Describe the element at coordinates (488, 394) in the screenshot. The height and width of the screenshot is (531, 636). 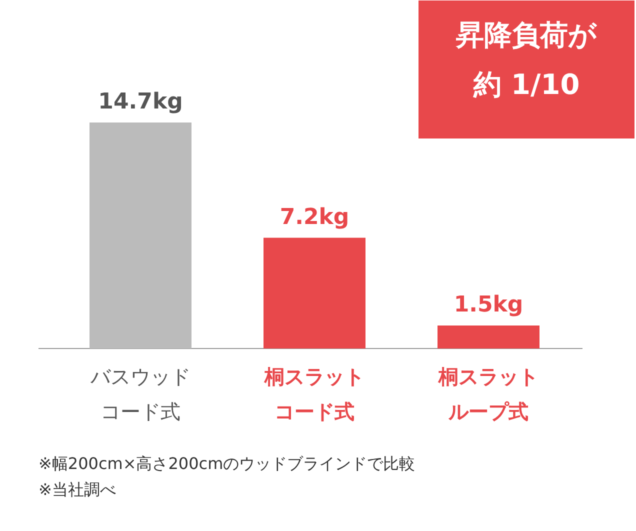
I see `x-tick-label: 桐スラットループ式` at that location.